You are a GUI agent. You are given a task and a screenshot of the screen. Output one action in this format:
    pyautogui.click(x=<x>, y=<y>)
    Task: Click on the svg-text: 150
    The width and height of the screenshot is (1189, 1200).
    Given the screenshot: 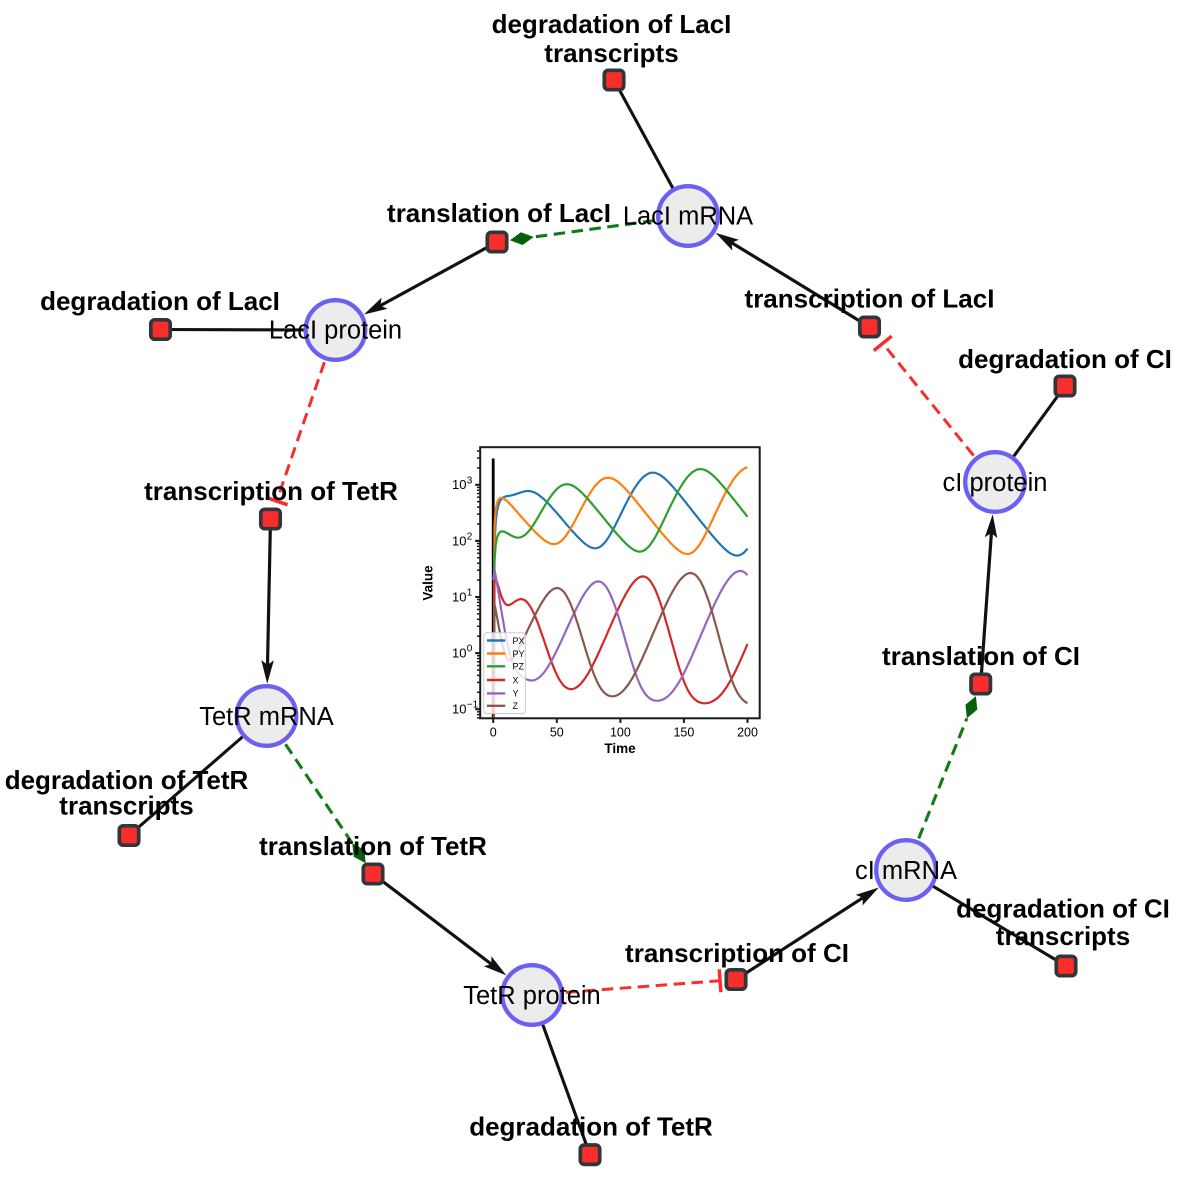 What is the action you would take?
    pyautogui.click(x=683, y=733)
    